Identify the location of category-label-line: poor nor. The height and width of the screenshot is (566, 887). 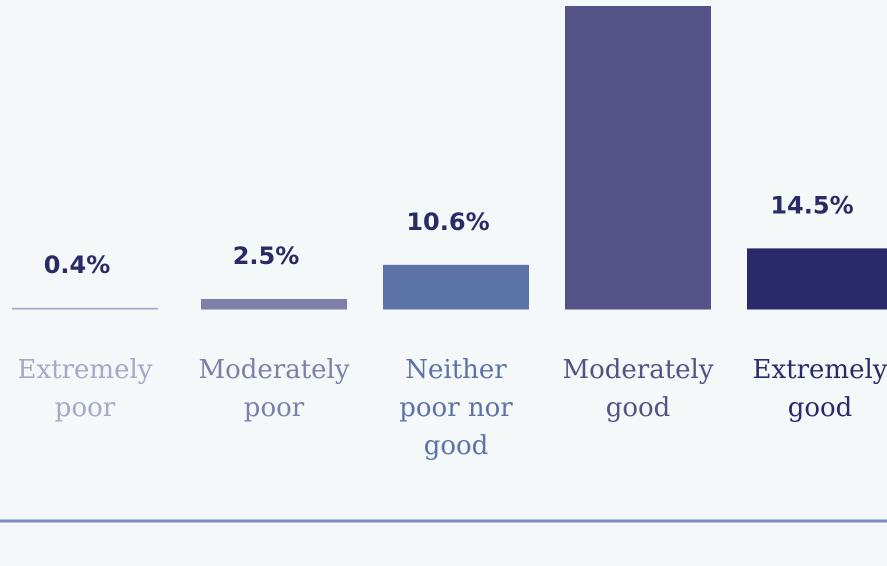
(456, 408).